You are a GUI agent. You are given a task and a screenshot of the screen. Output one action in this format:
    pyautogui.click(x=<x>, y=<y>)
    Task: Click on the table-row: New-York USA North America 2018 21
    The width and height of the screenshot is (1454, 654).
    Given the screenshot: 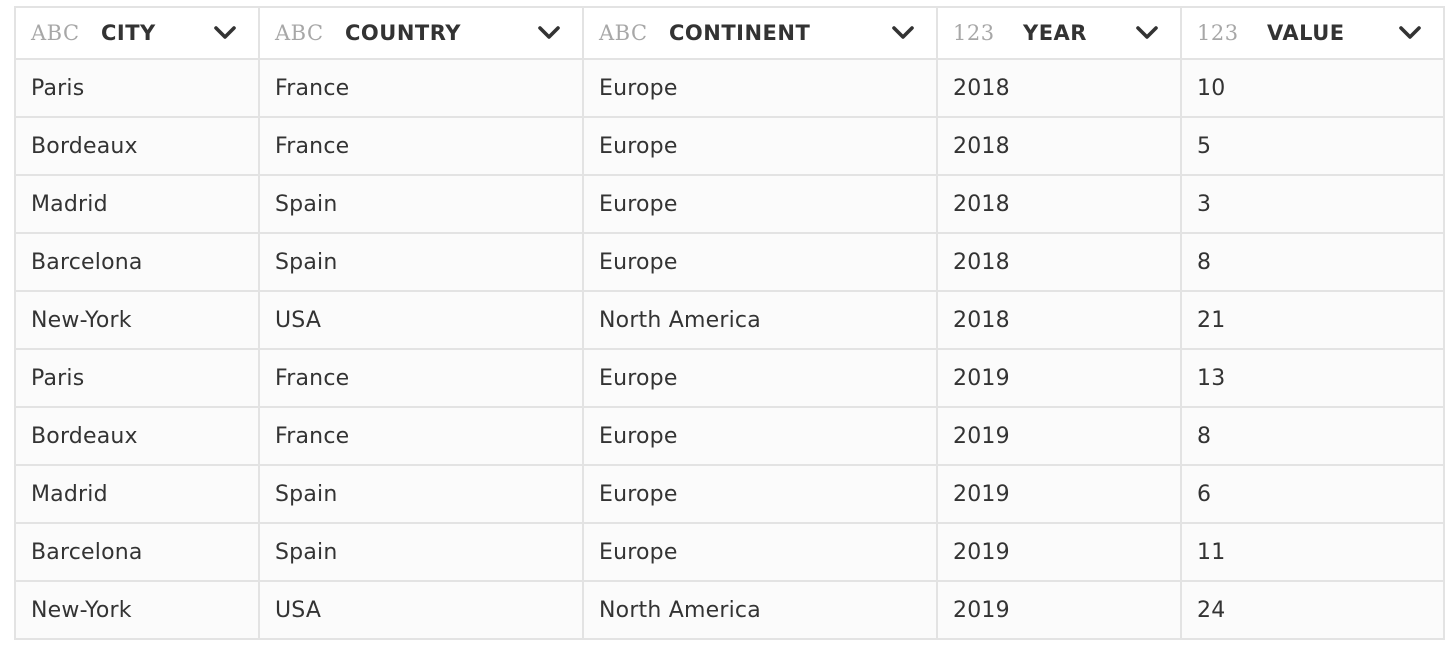 What is the action you would take?
    pyautogui.click(x=729, y=320)
    